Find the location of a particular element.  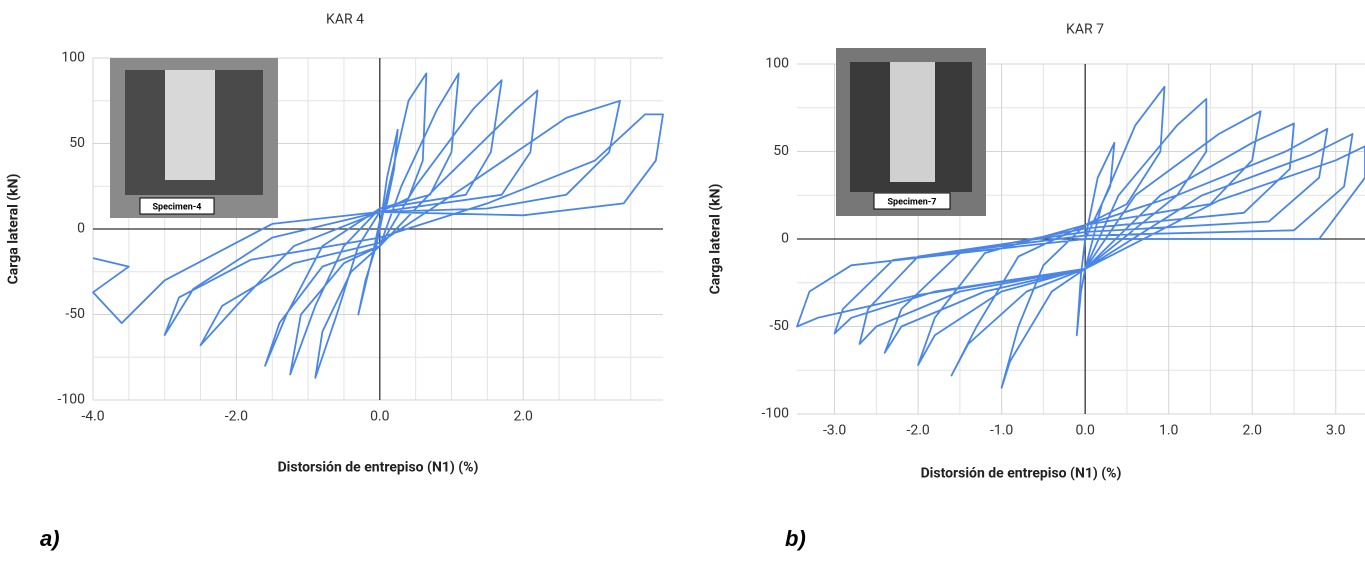

x-tick-label: -4.0 is located at coordinates (92, 417).